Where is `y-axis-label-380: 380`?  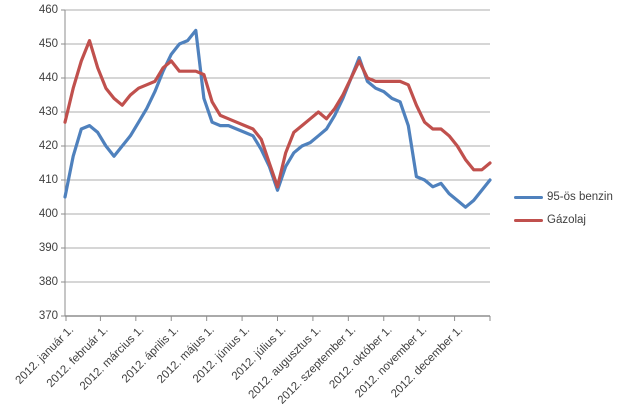 y-axis-label-380: 380 is located at coordinates (48, 282).